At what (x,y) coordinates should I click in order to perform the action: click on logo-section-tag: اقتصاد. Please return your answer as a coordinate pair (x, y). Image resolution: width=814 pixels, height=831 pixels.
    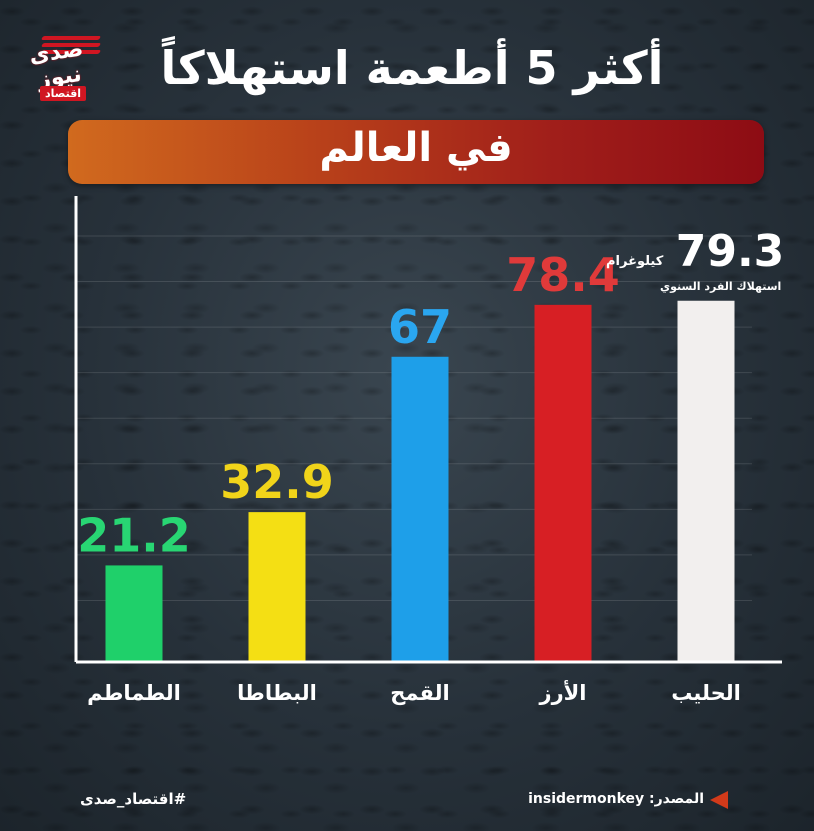
    Looking at the image, I should click on (63, 93).